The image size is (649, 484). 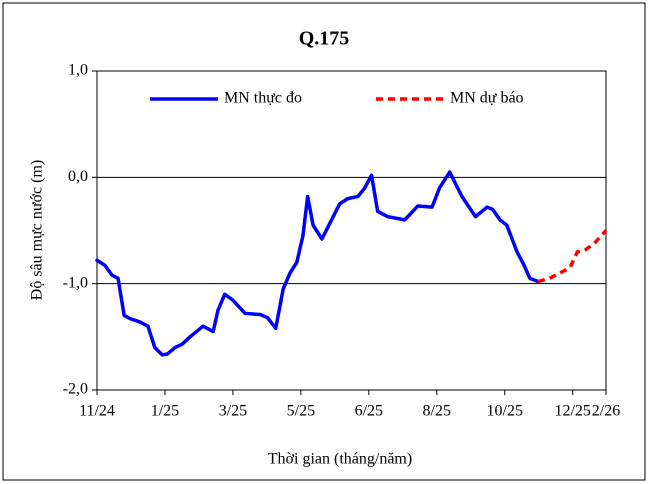 I want to click on y-tick-label: 1,0, so click(x=78, y=70).